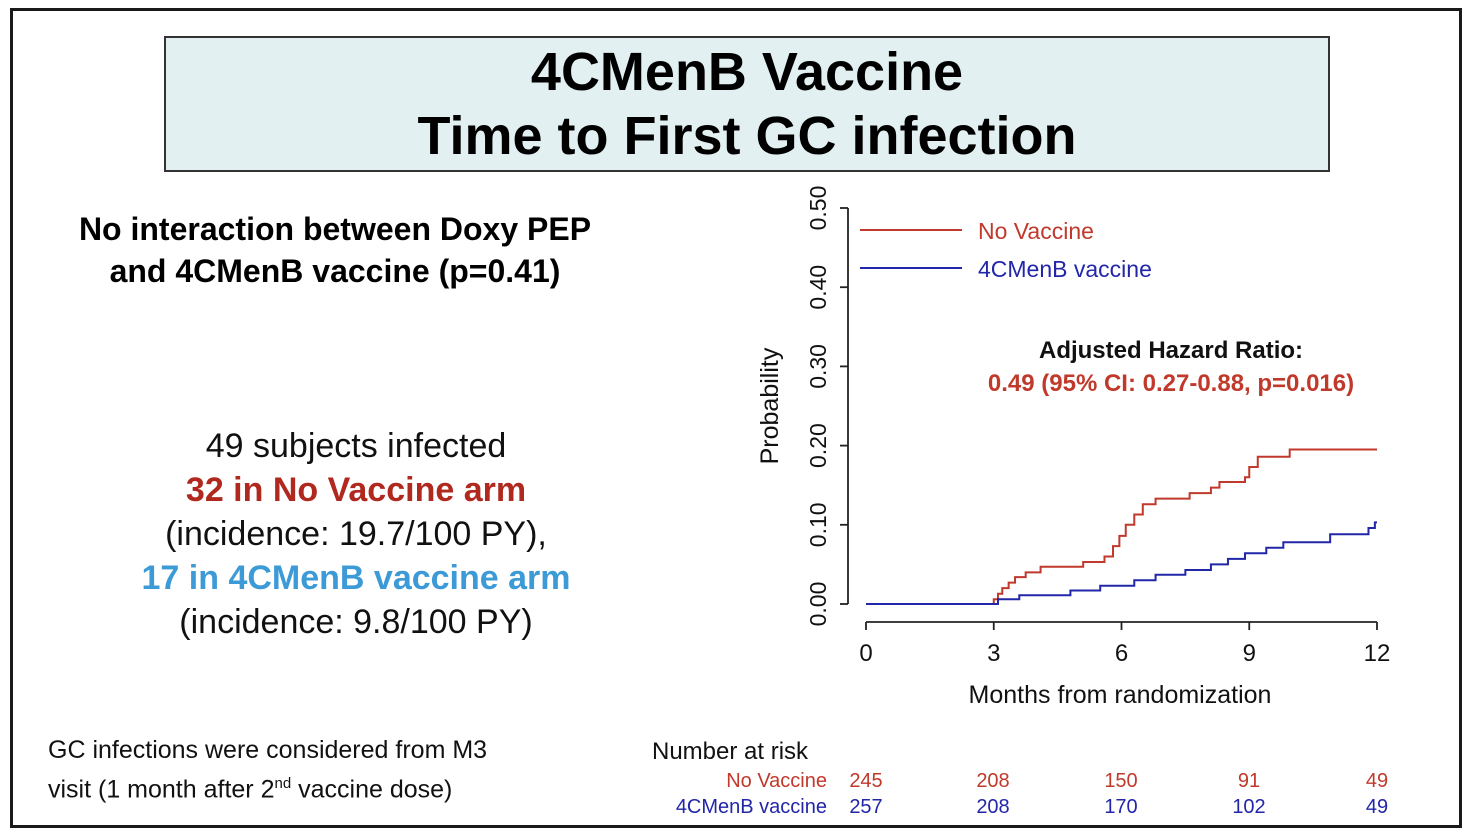 Image resolution: width=1474 pixels, height=840 pixels. I want to click on risk-cell: 150, so click(1120, 781).